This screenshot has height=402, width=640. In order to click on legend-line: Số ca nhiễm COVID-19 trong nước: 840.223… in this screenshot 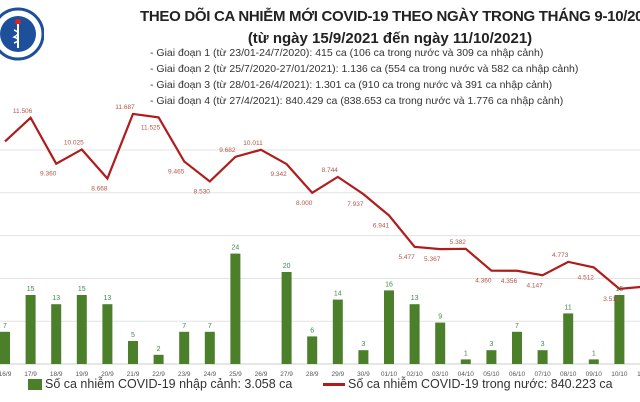, I will do `click(468, 384)`.